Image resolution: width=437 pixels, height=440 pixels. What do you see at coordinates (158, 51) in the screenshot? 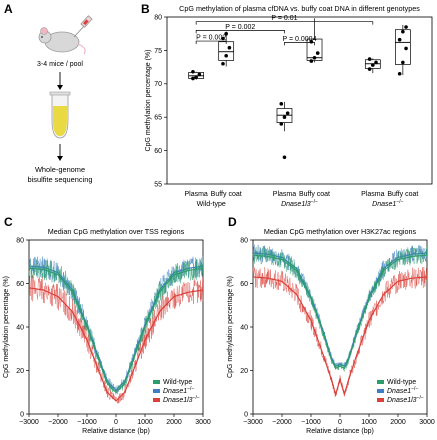
I see `y-tick-label: 75` at bounding box center [158, 51].